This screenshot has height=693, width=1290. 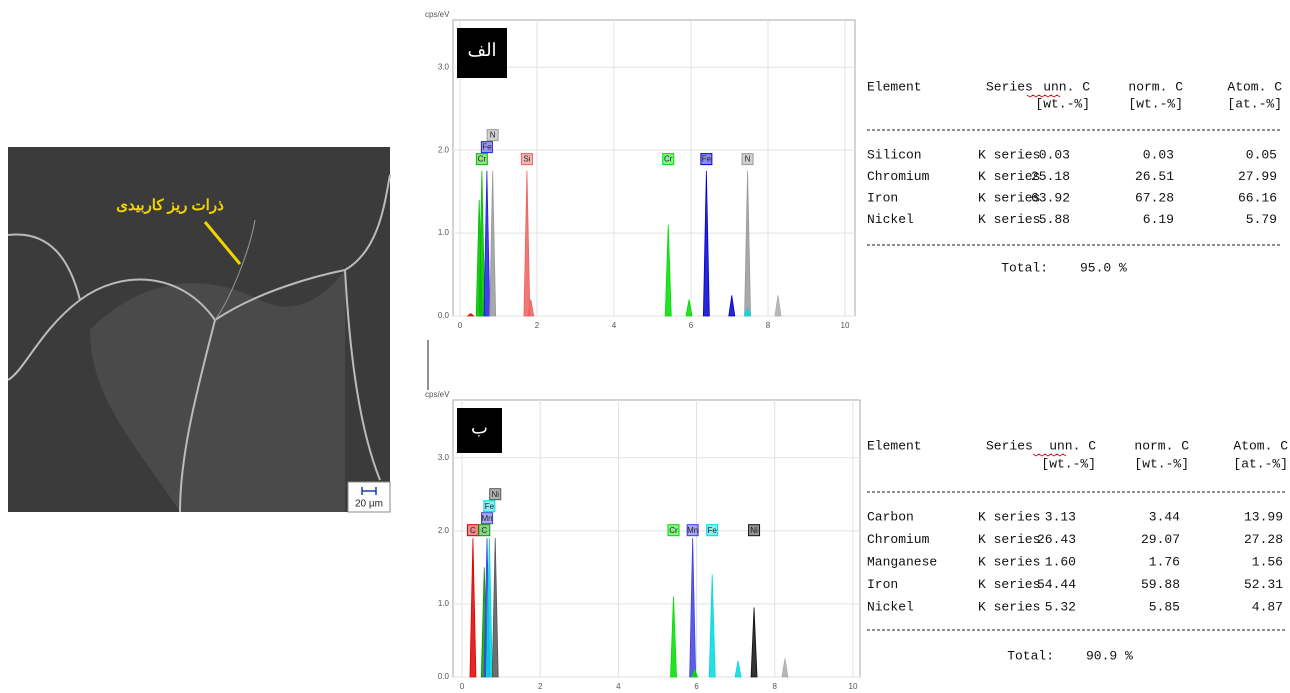 I want to click on table-cell: 66.16, so click(x=1257, y=197).